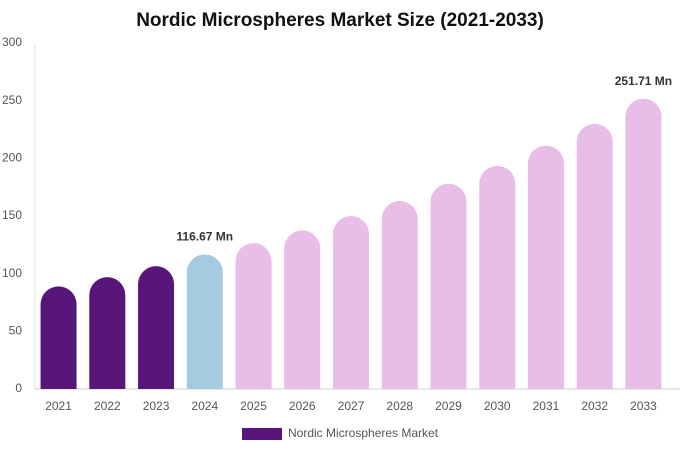  I want to click on x-tick-label: 2031, so click(546, 406).